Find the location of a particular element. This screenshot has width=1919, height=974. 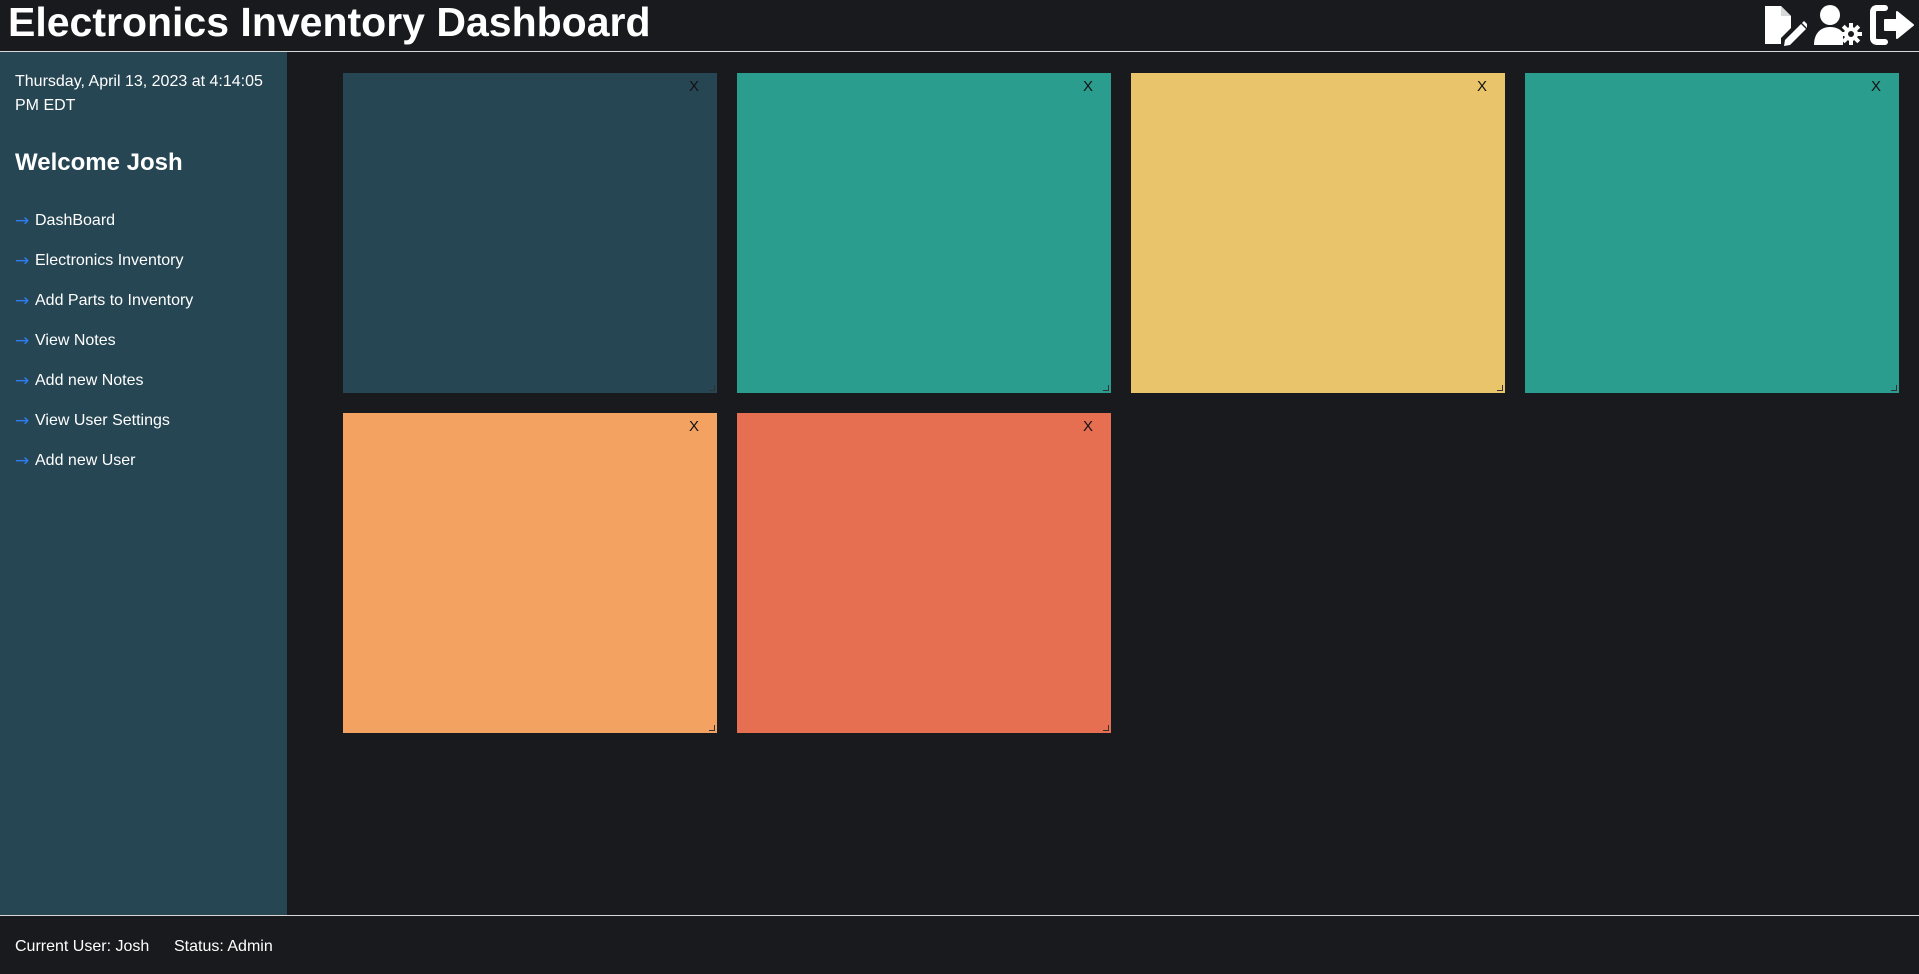

header-bar: Electronics Inventory Dashboard is located at coordinates (959, 26).